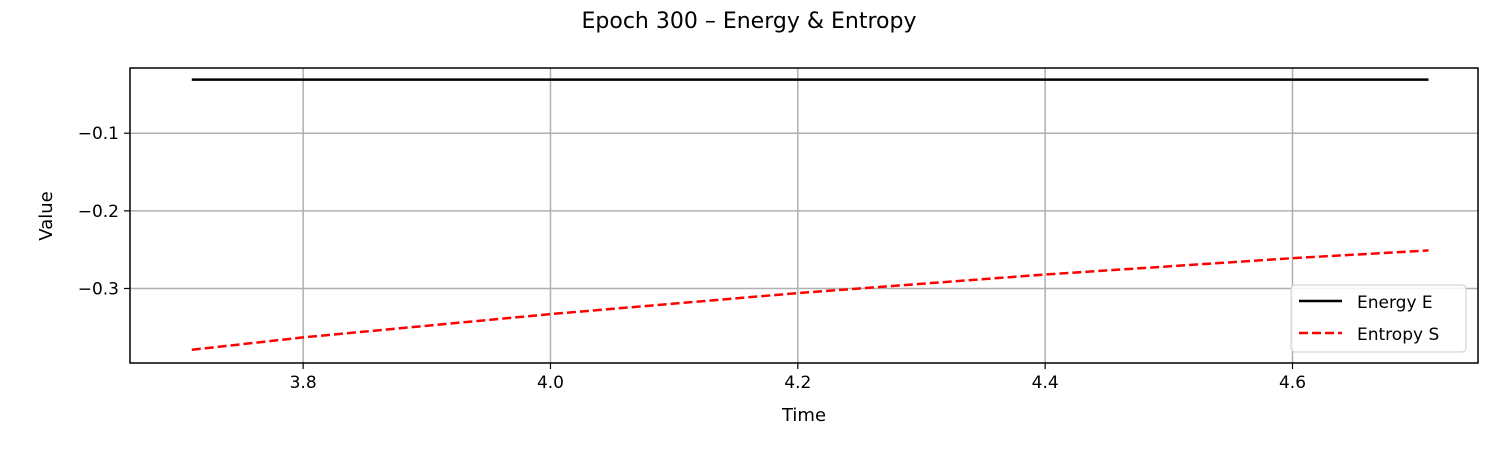 This screenshot has width=1500, height=450. What do you see at coordinates (1395, 303) in the screenshot?
I see `legend-label-energy: Energy E` at bounding box center [1395, 303].